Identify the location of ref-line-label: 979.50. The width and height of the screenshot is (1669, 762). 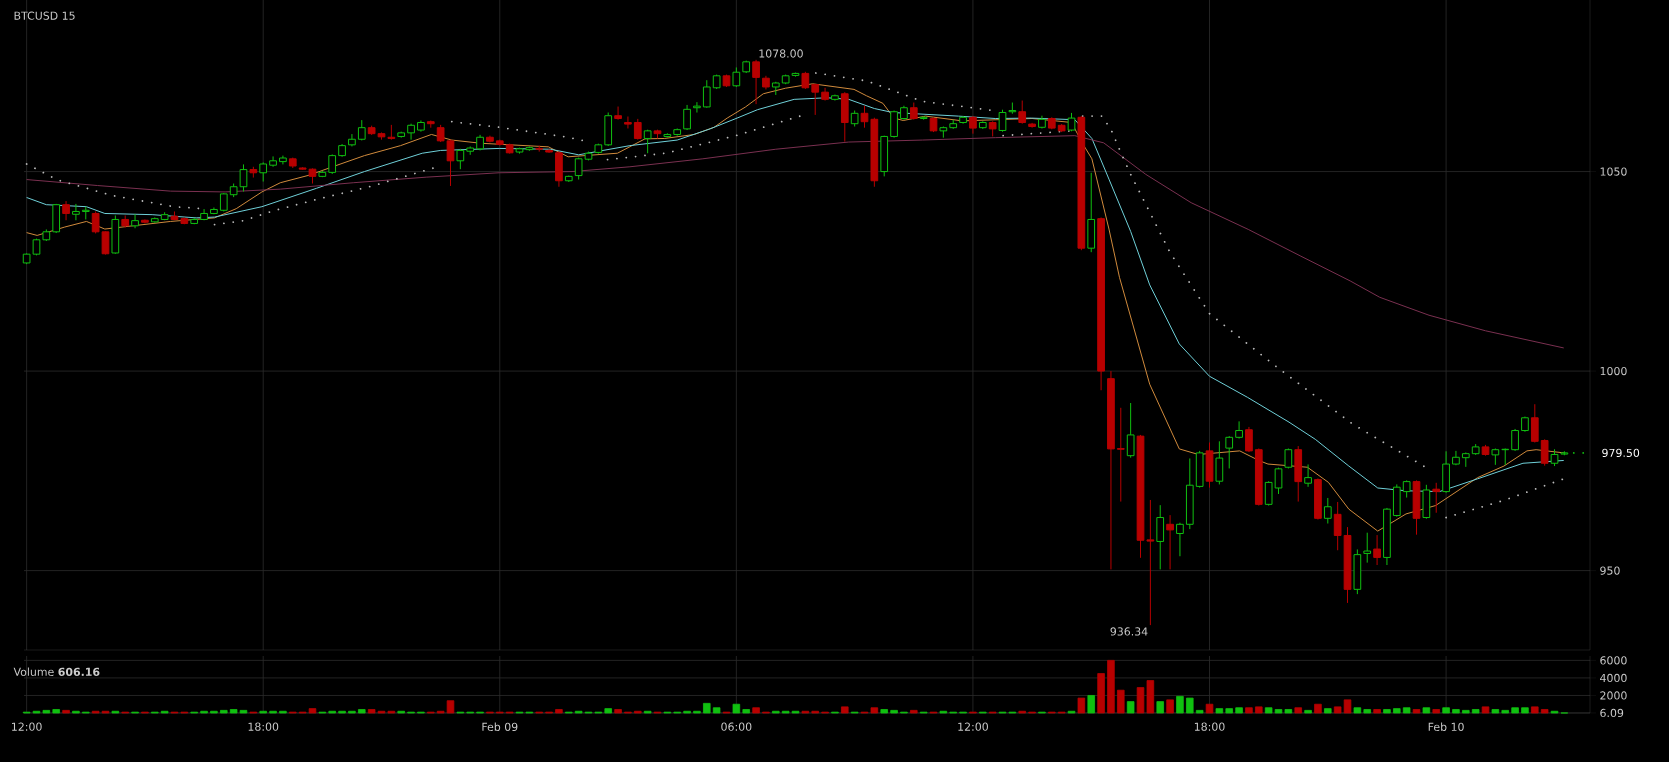
(1621, 453).